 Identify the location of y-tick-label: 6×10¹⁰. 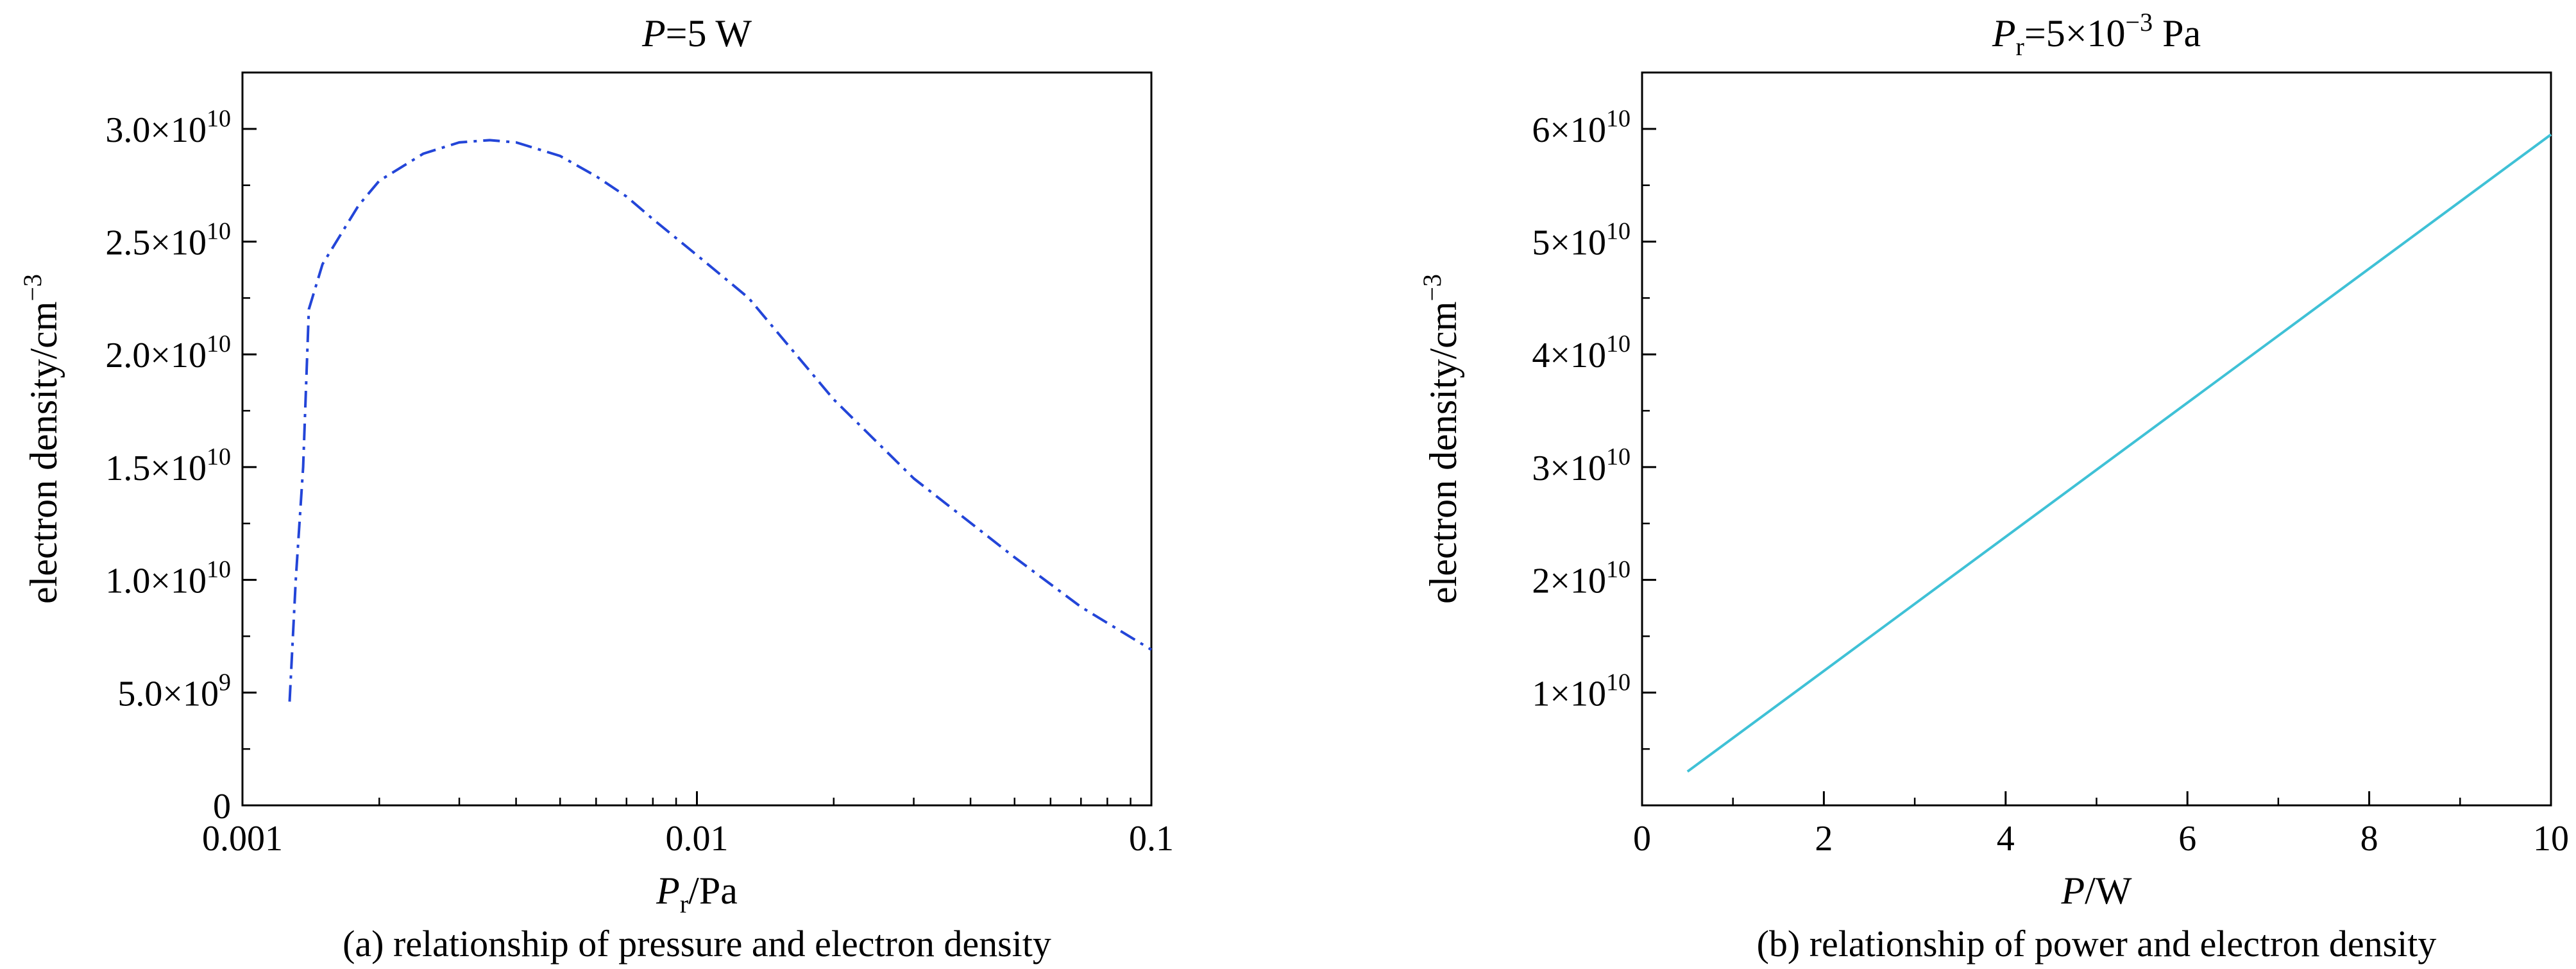
(1581, 127).